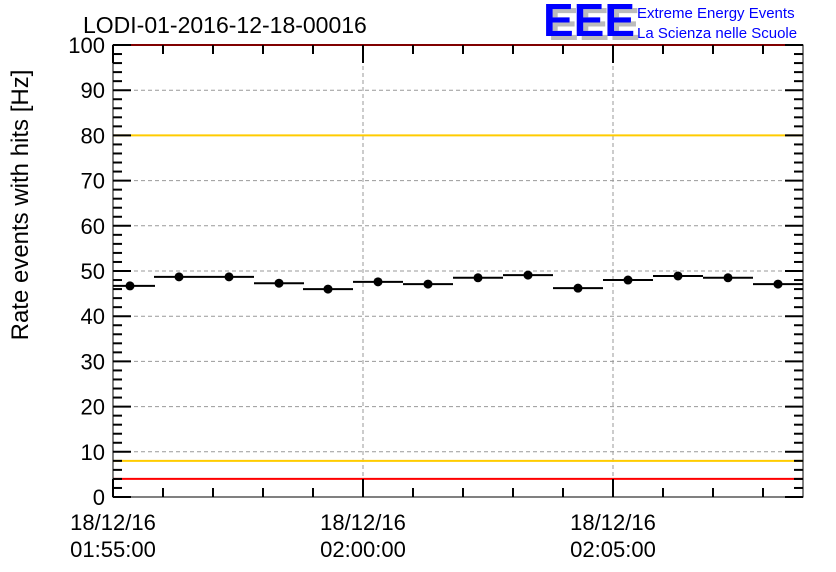 The height and width of the screenshot is (572, 836). What do you see at coordinates (363, 549) in the screenshot?
I see `x-tick-time: 02:00:00` at bounding box center [363, 549].